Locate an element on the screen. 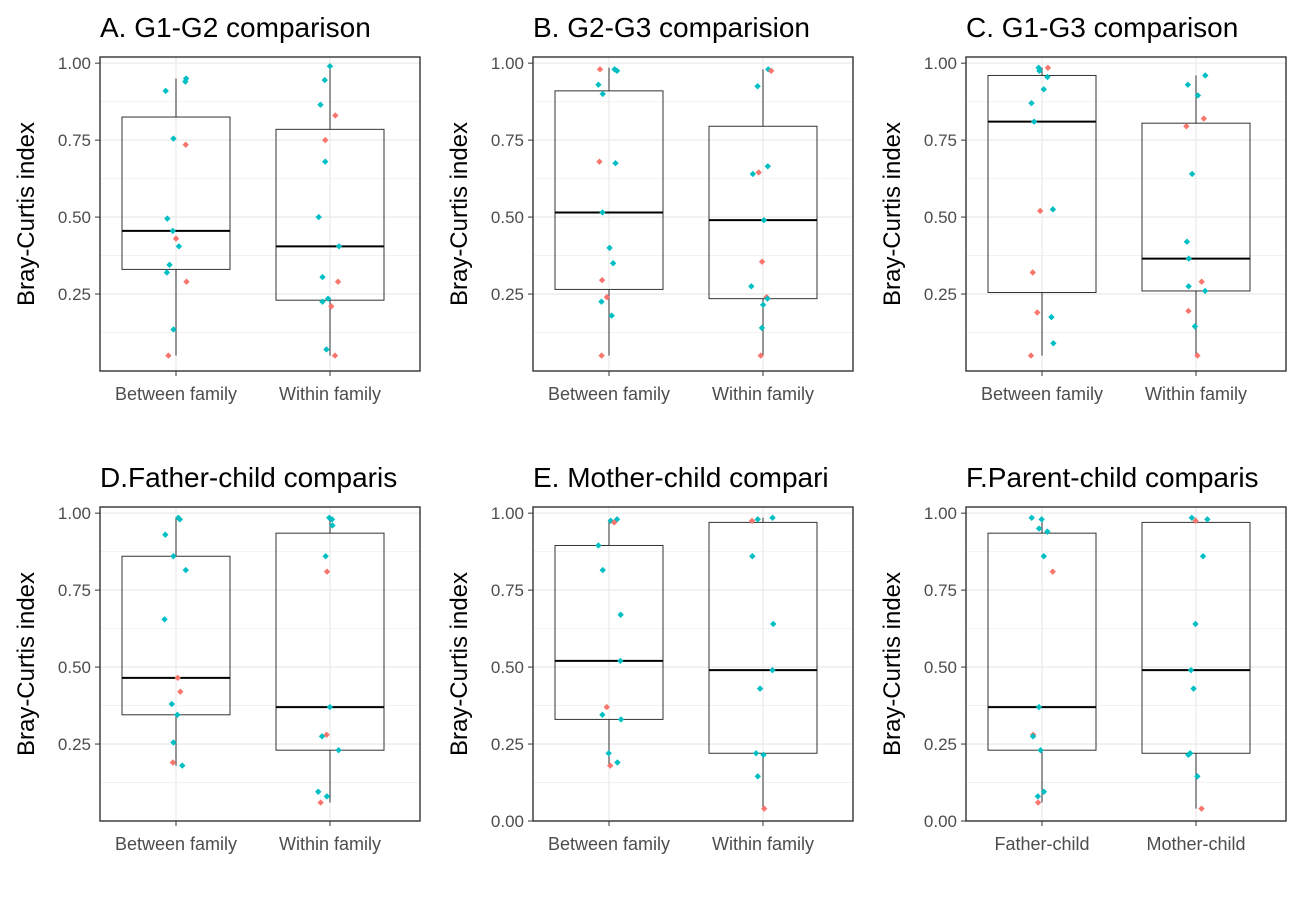 The width and height of the screenshot is (1300, 900). panel-title: E. Mother-child compari is located at coordinates (681, 477).